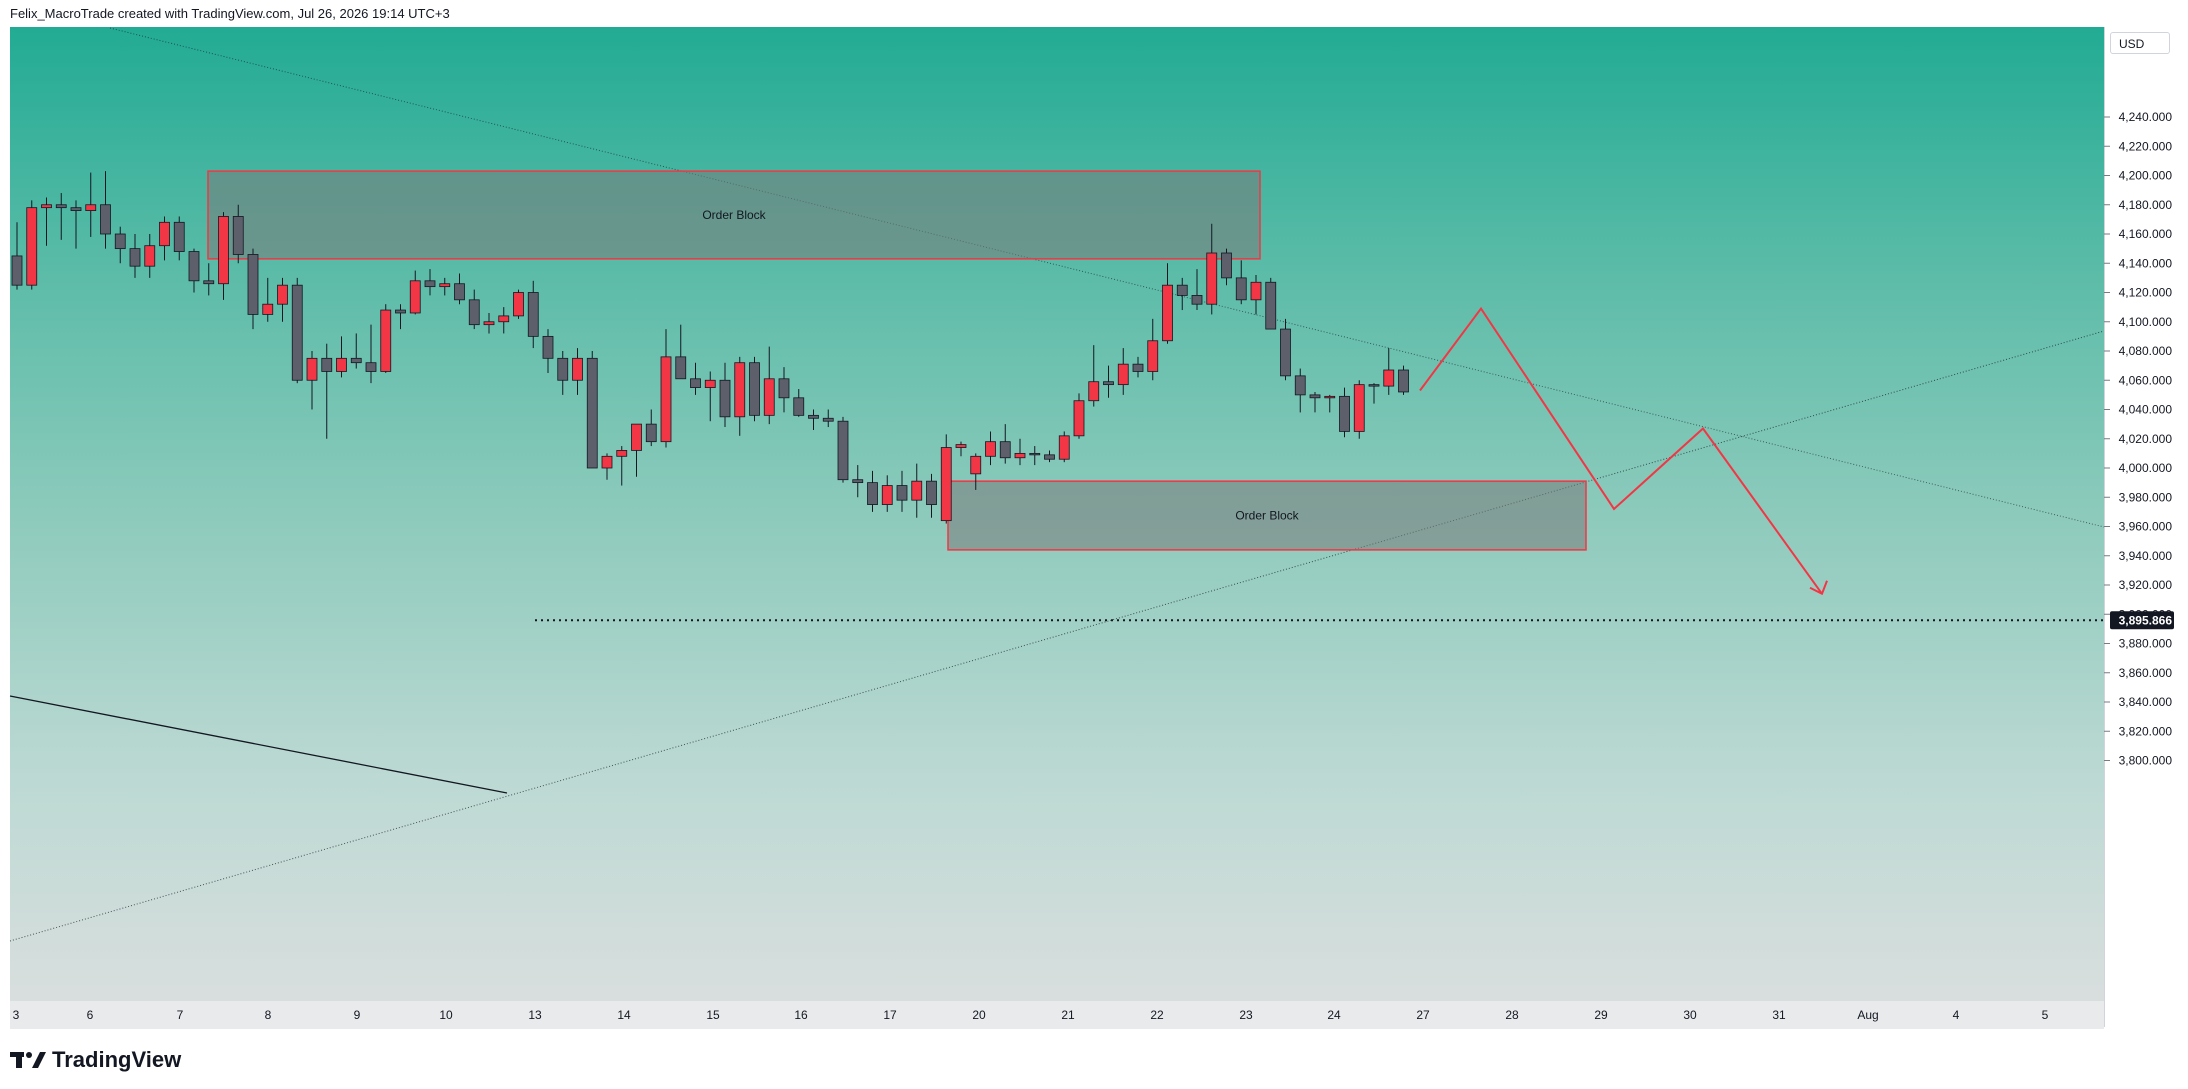 The width and height of the screenshot is (2188, 1089). Describe the element at coordinates (258, 744) in the screenshot. I see `support-line` at that location.